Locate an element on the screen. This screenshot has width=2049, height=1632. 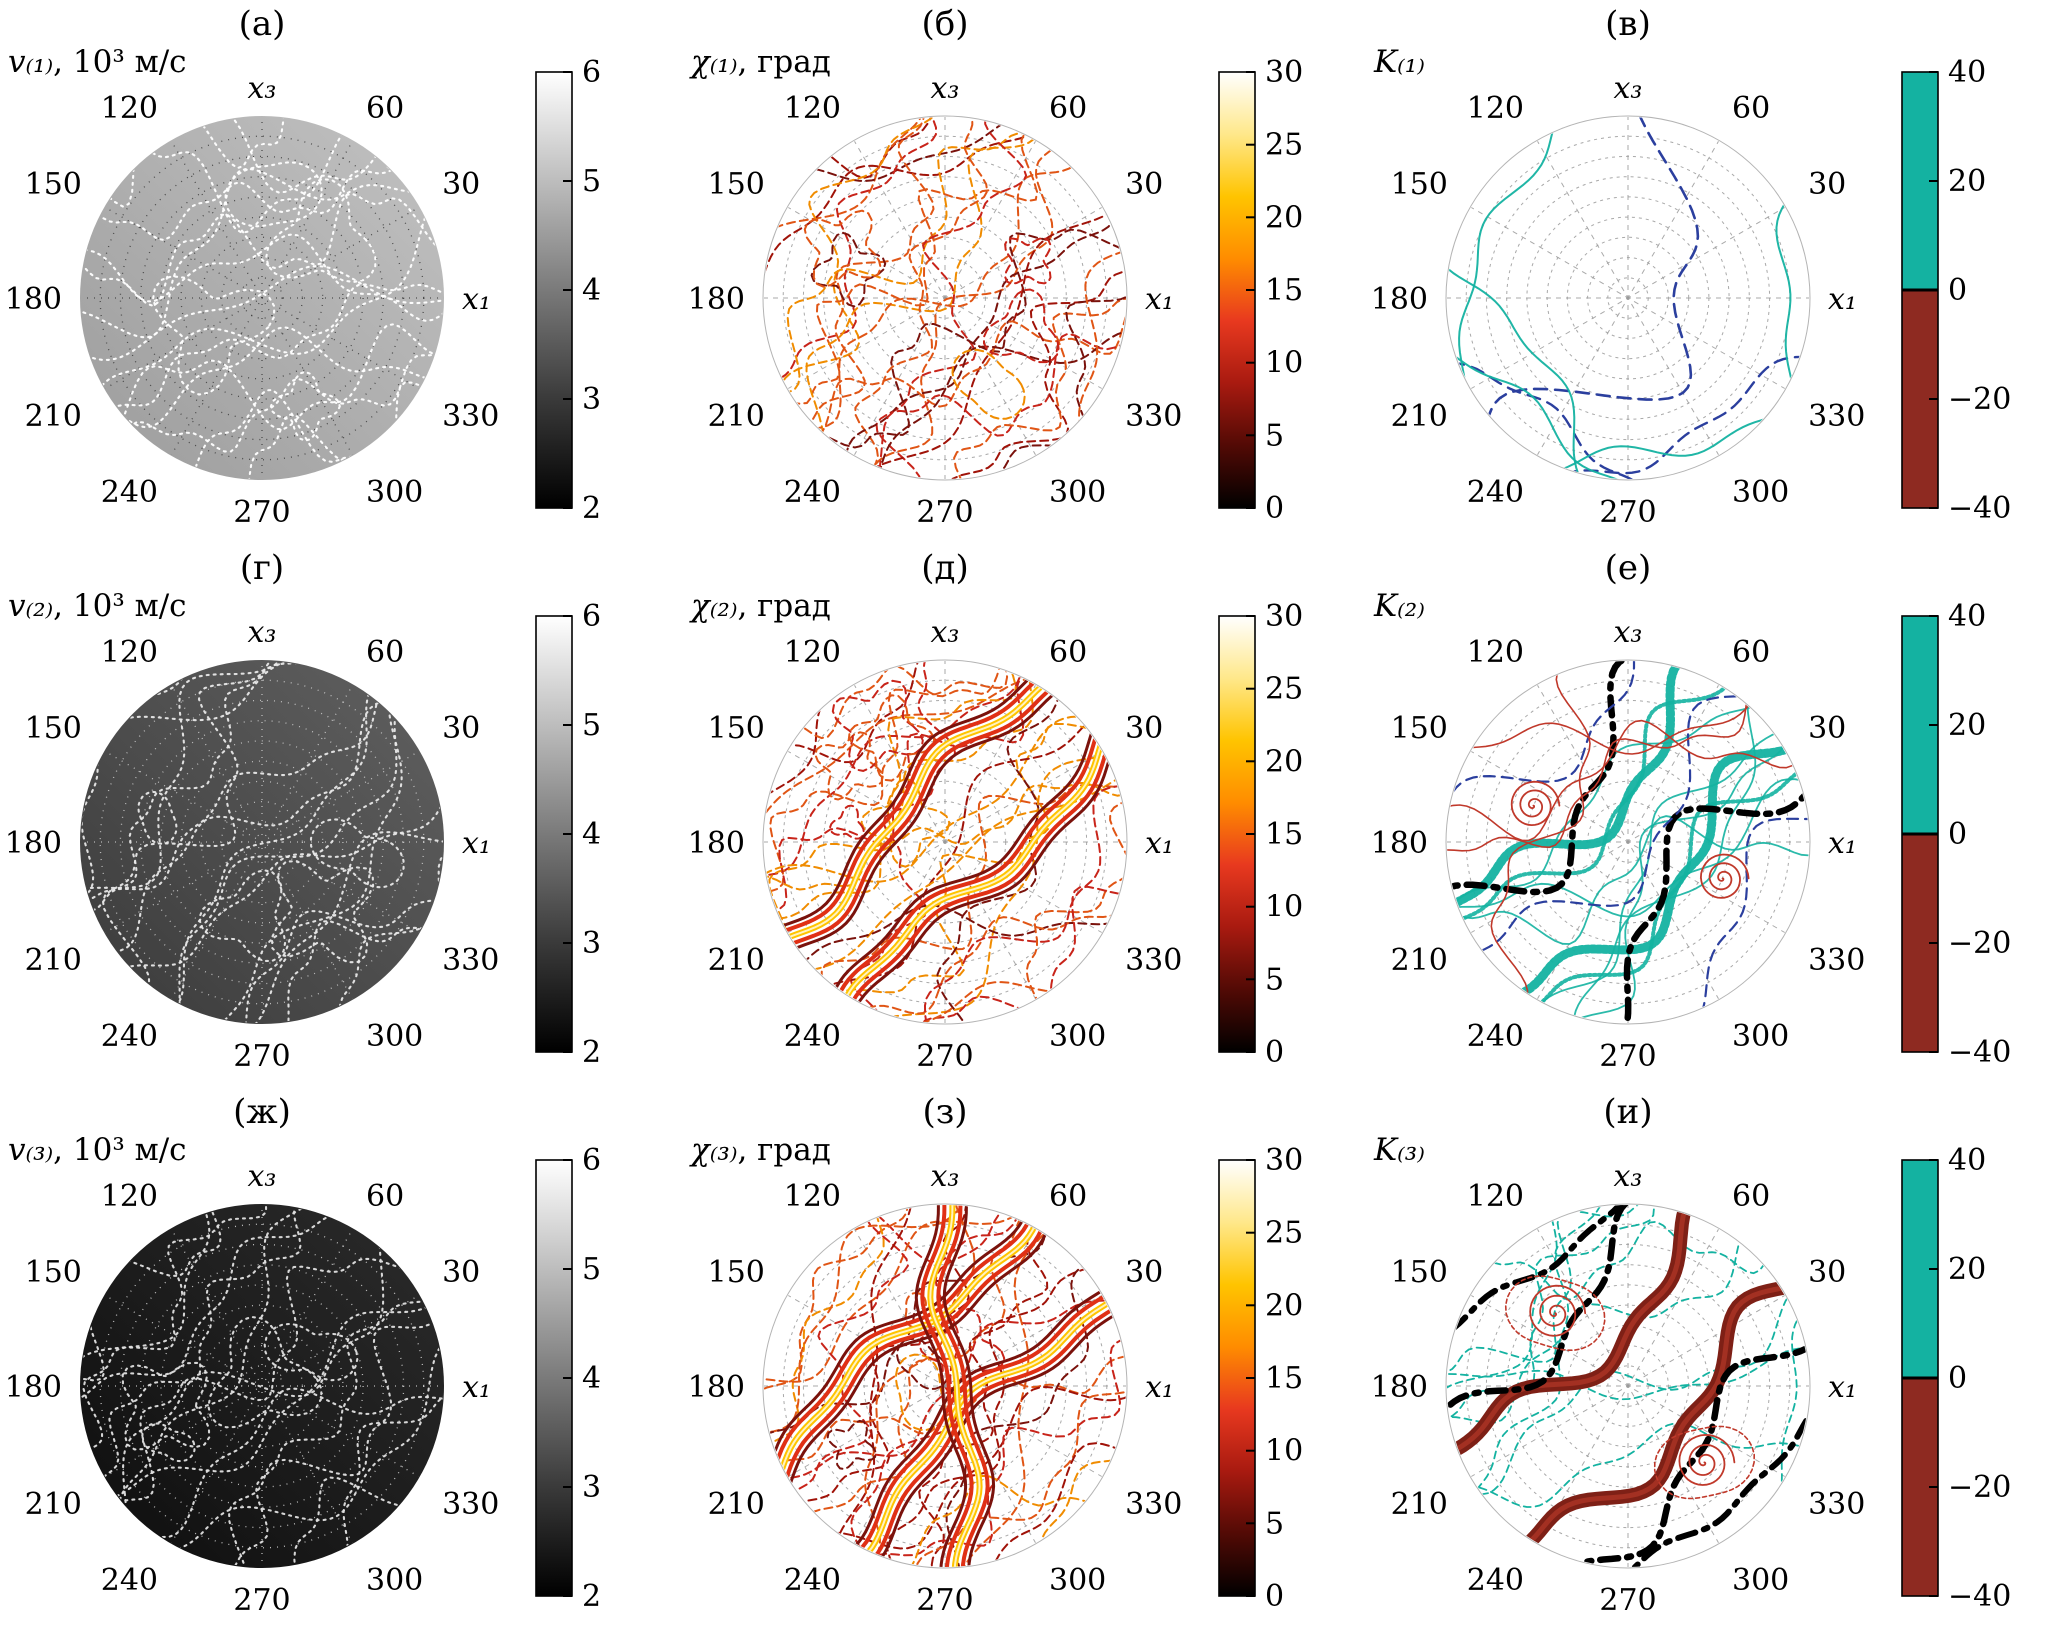
panel-tag: (д) is located at coordinates (945, 568).